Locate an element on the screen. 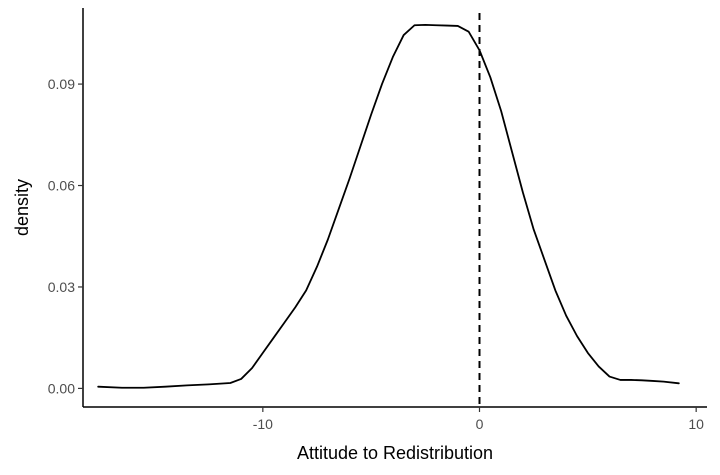 The image size is (720, 475). x-axis-ticks: -10 0 10 is located at coordinates (478, 419).